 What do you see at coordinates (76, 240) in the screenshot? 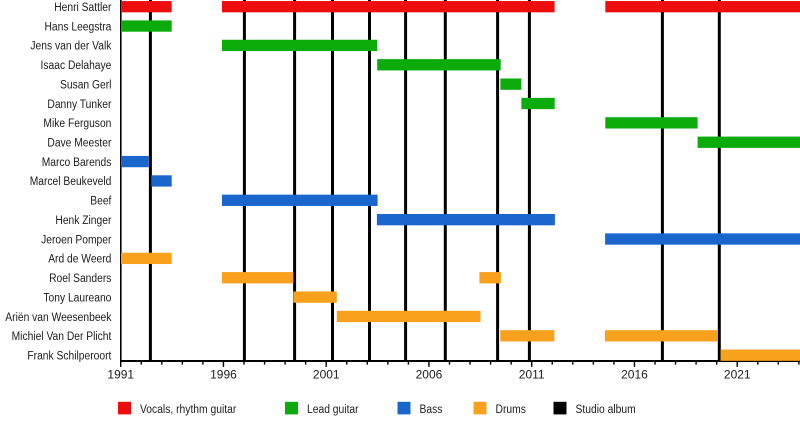
I see `svg-text: Jeroen Pomper` at bounding box center [76, 240].